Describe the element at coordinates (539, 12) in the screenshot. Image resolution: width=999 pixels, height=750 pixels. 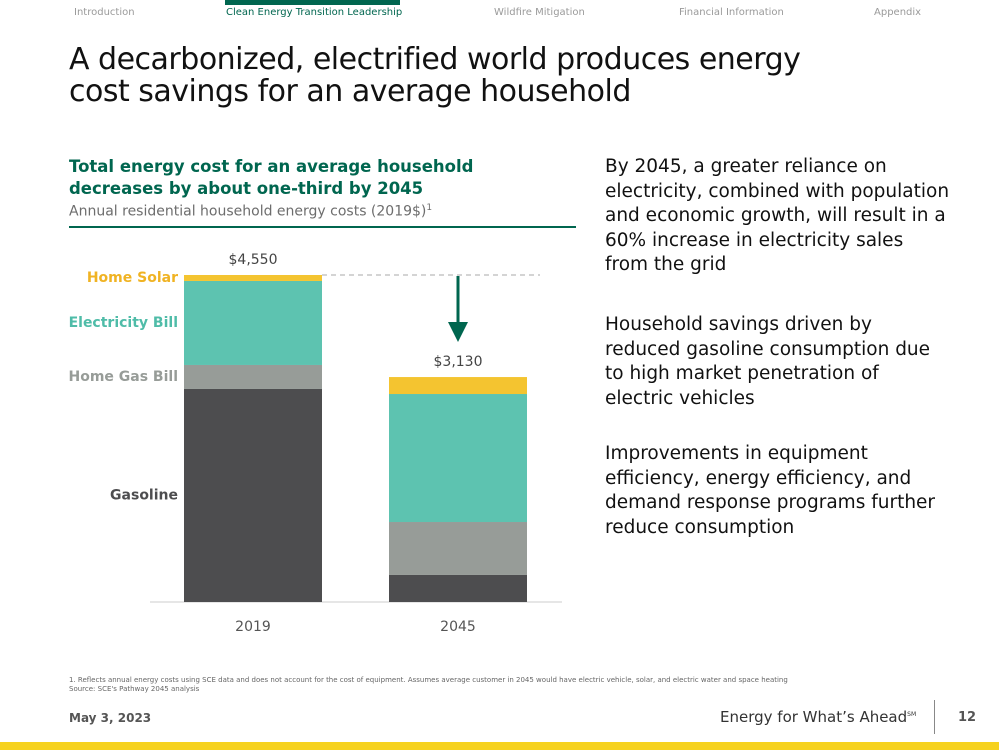
I see `nav-tab: Wildfire Mitigation` at that location.